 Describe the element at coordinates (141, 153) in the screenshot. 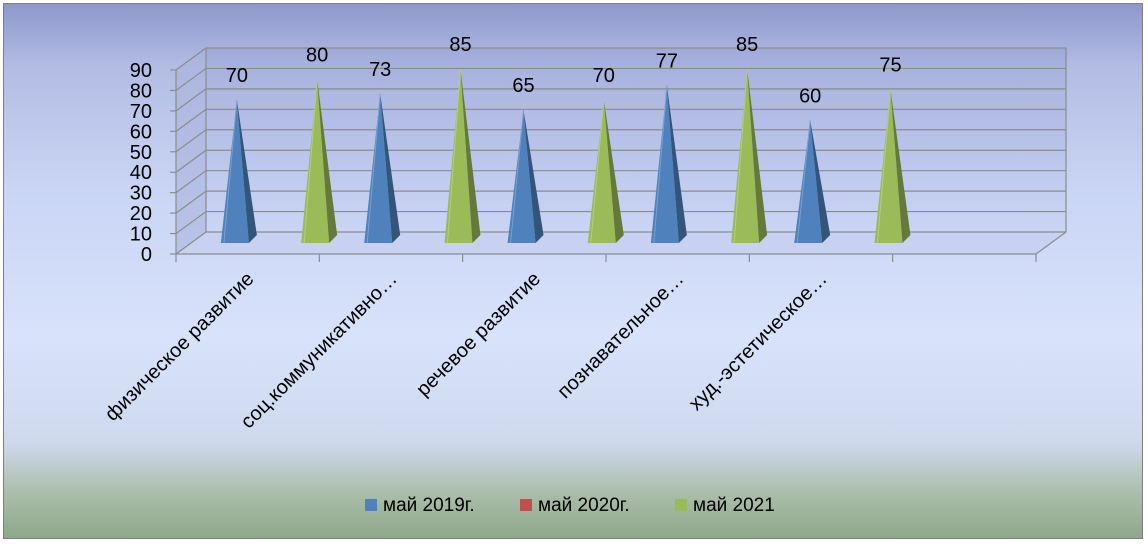

I see `y-tick-label: 50` at that location.